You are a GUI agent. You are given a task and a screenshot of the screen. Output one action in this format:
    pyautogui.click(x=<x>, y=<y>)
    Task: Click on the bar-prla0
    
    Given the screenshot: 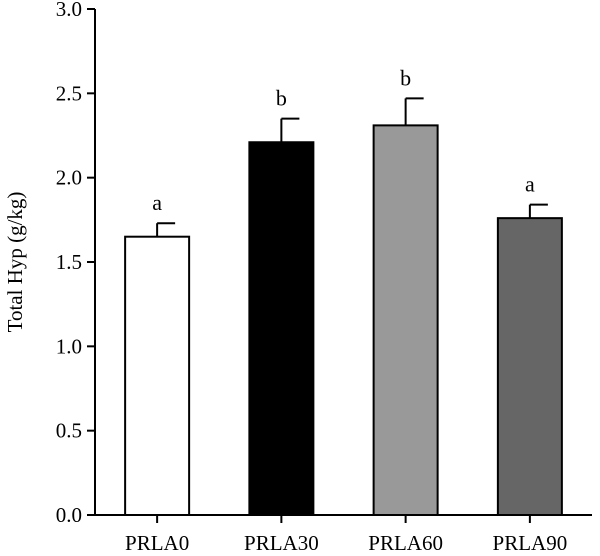 What is the action you would take?
    pyautogui.click(x=157, y=375)
    